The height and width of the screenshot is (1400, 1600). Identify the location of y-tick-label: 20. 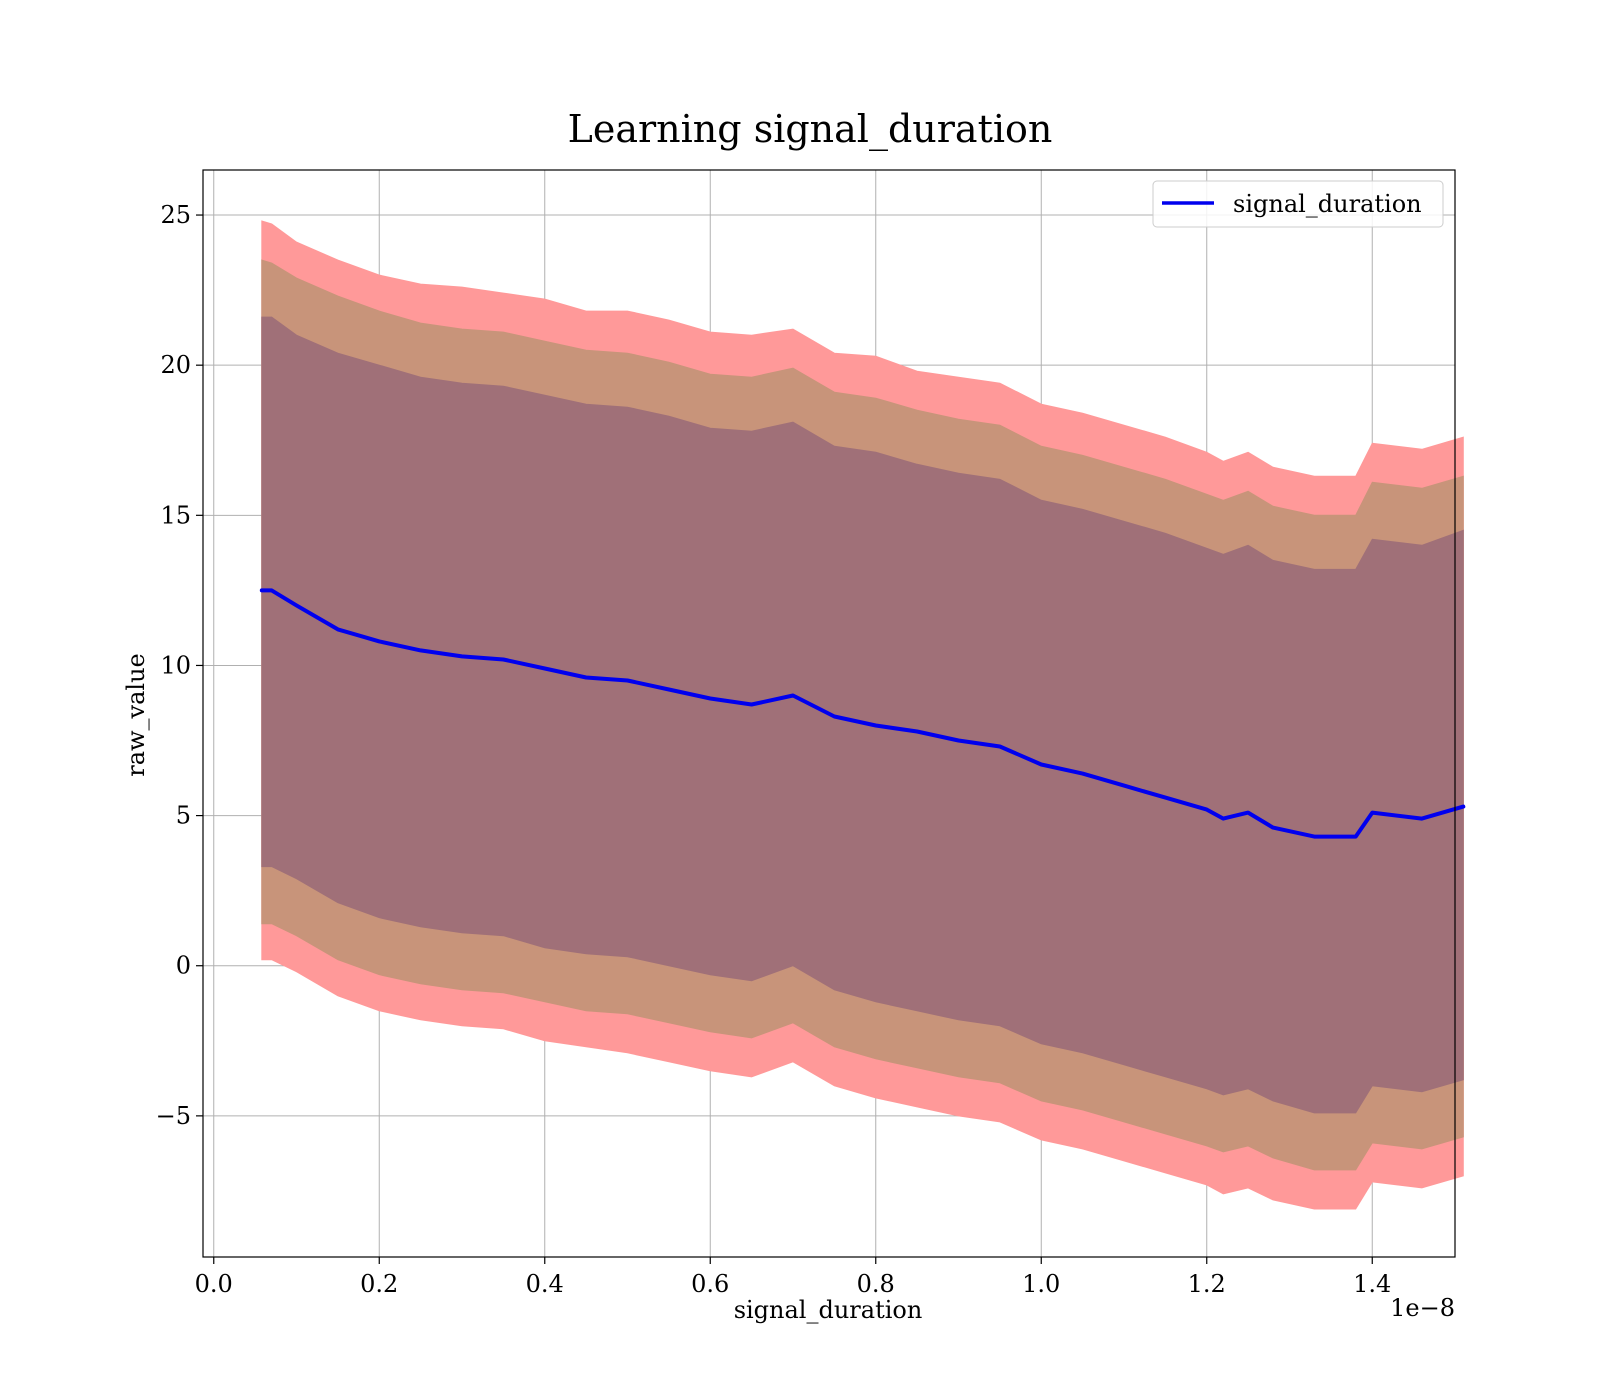
(175, 365).